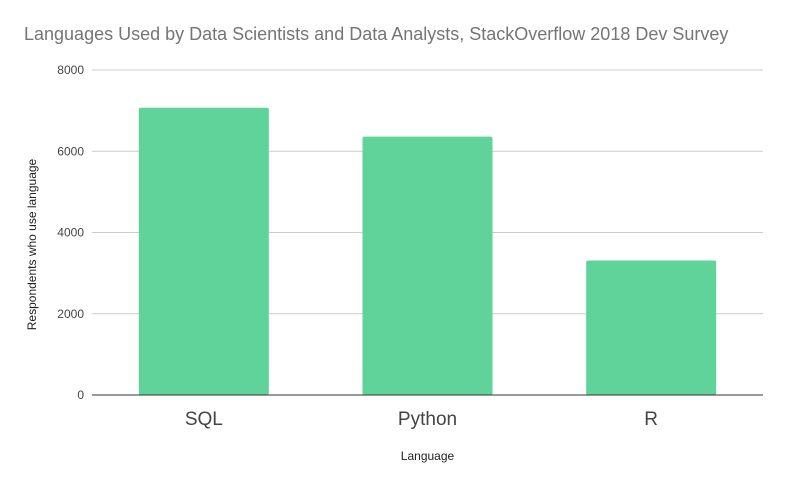 Image resolution: width=788 pixels, height=487 pixels. What do you see at coordinates (32, 244) in the screenshot?
I see `y-axis-title: Respondents who use language` at bounding box center [32, 244].